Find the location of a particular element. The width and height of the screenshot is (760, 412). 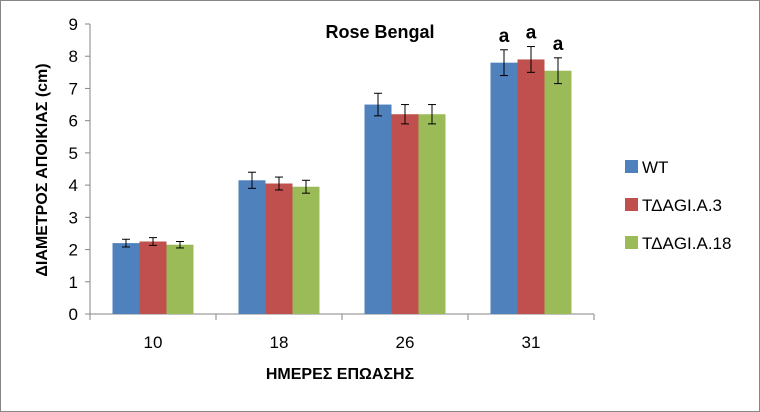

chart-title: Rose Bengal is located at coordinates (379, 32).